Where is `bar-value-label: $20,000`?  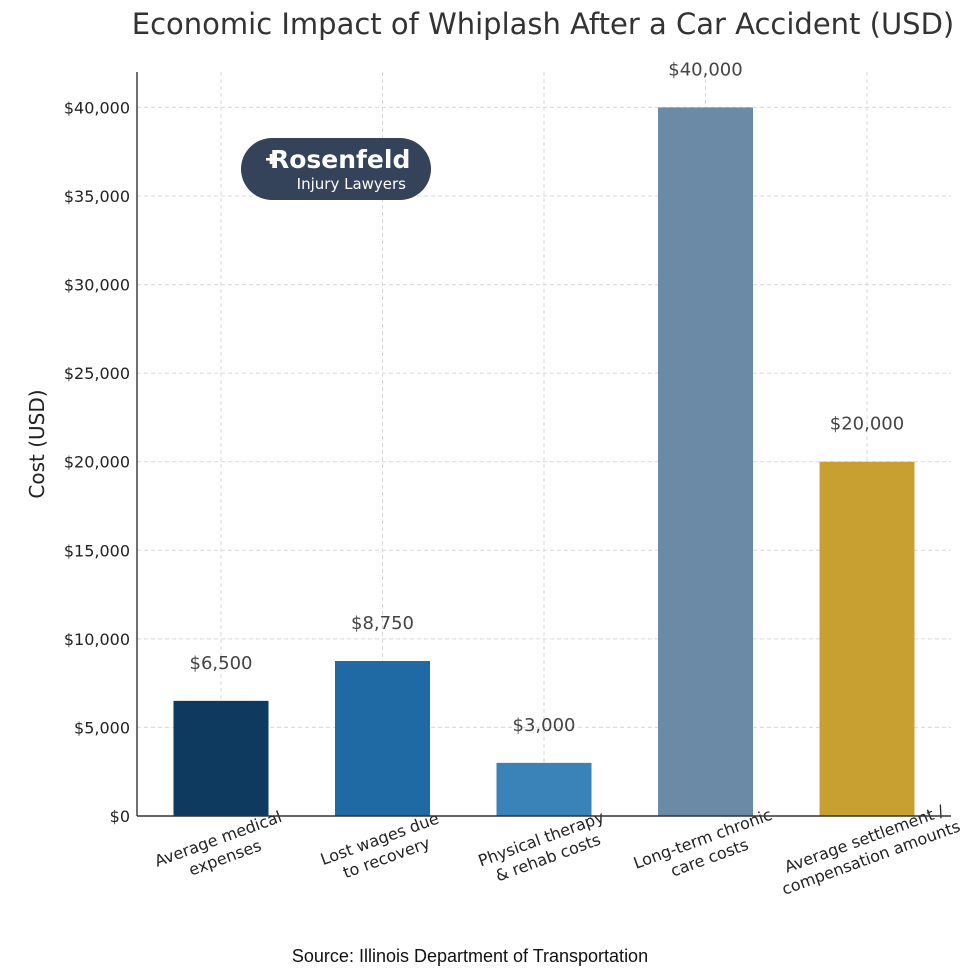
bar-value-label: $20,000 is located at coordinates (867, 424).